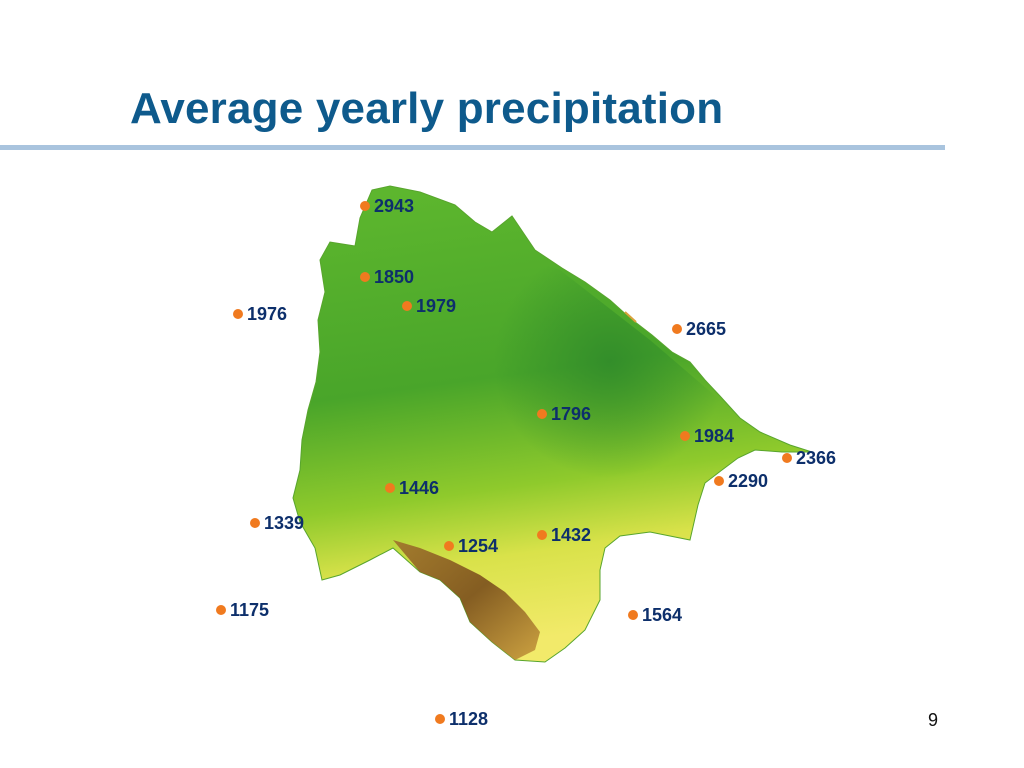 This screenshot has height=768, width=1024. I want to click on station-marker: 1850, so click(387, 277).